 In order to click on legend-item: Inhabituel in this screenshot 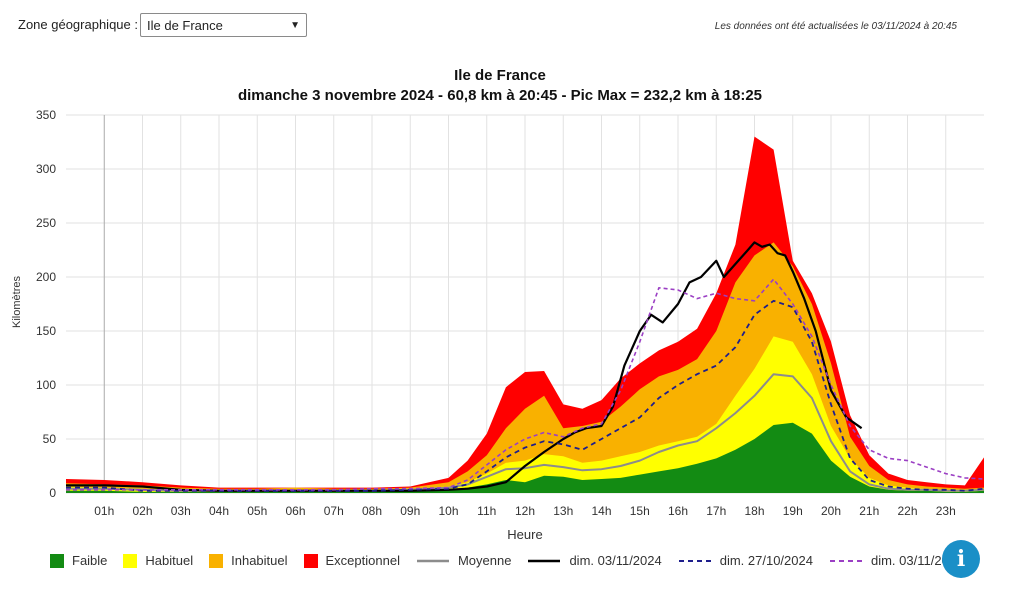, I will do `click(248, 560)`.